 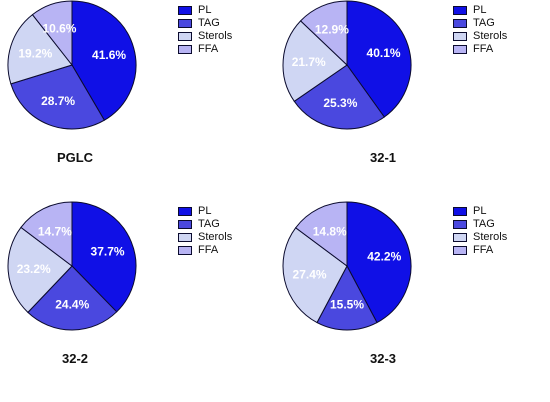 What do you see at coordinates (59, 29) in the screenshot?
I see `slice-label-ffa: 10.6%` at bounding box center [59, 29].